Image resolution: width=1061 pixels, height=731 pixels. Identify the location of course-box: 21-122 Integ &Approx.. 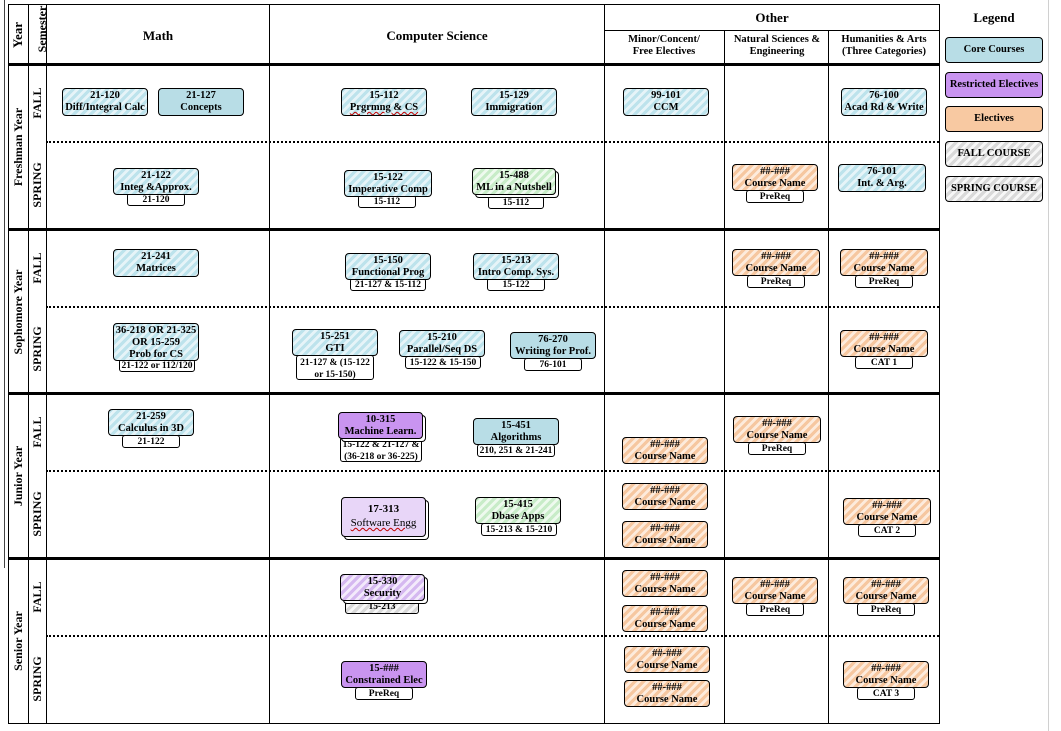
(156, 181).